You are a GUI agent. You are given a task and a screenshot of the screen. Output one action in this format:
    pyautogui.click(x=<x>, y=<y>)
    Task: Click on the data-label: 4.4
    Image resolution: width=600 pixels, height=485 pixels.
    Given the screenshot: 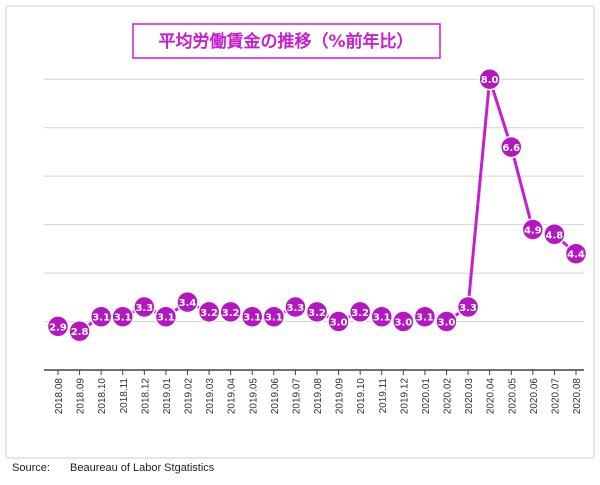 What is the action you would take?
    pyautogui.click(x=576, y=255)
    